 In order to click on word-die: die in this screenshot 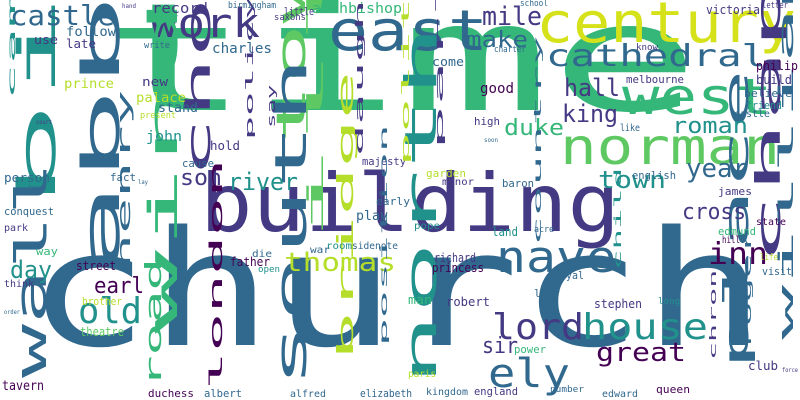, I will do `click(262, 254)`.